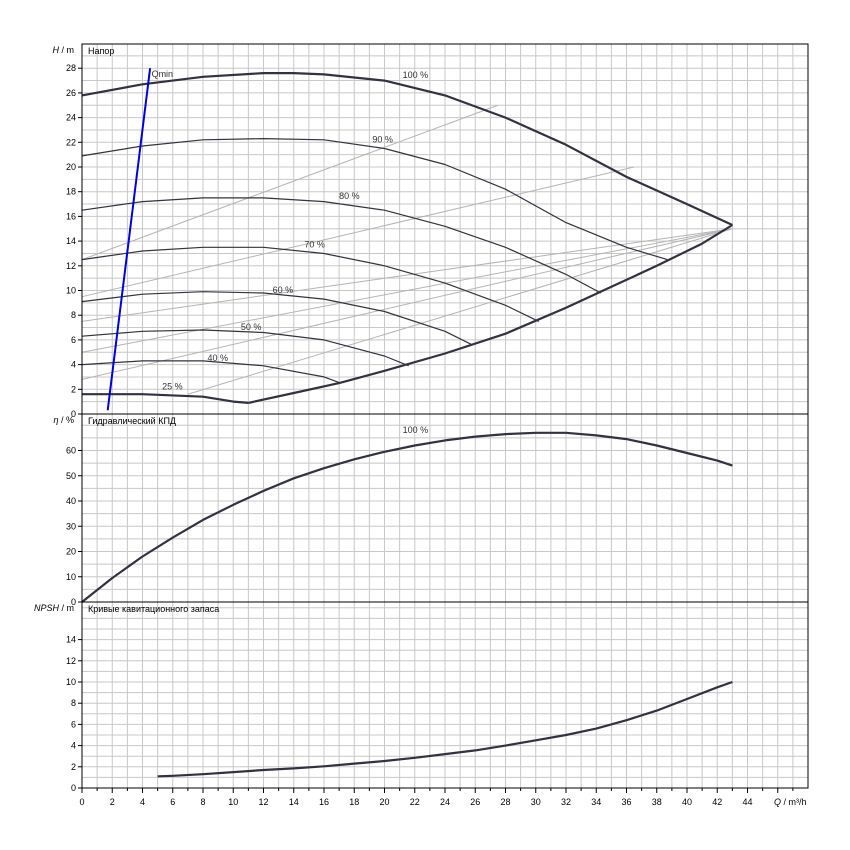  Describe the element at coordinates (101, 51) in the screenshot. I see `panel-title-1: Напор` at that location.